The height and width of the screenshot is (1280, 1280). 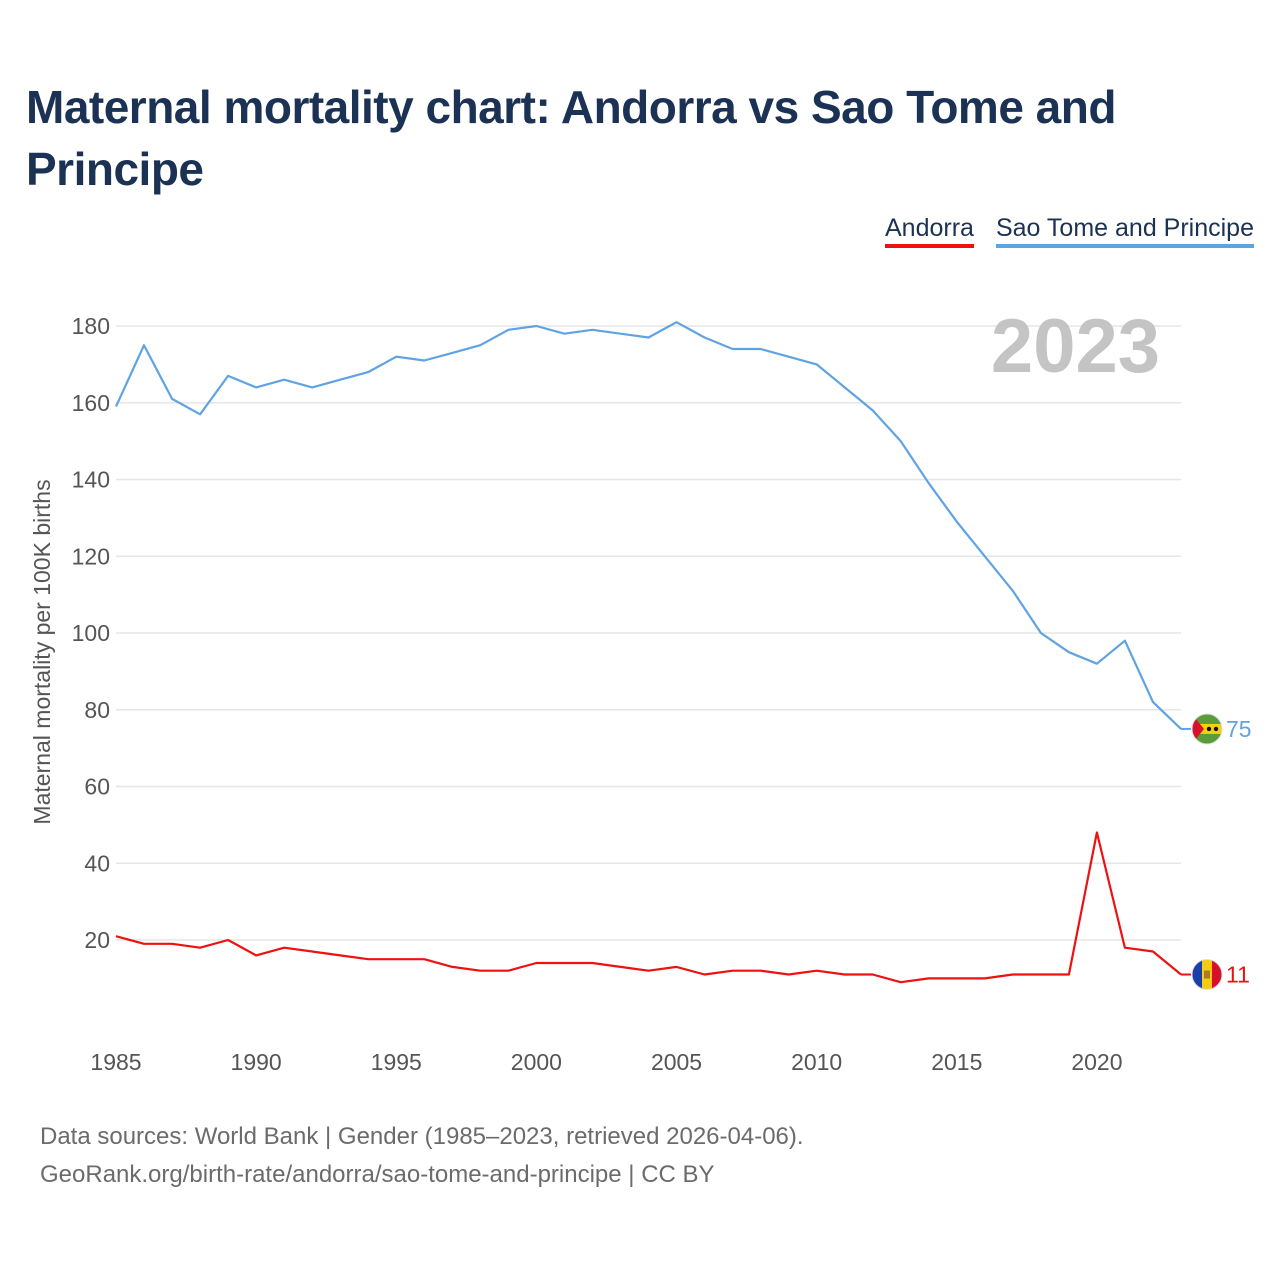 I want to click on x-tick-label: 1985, so click(x=115, y=1062).